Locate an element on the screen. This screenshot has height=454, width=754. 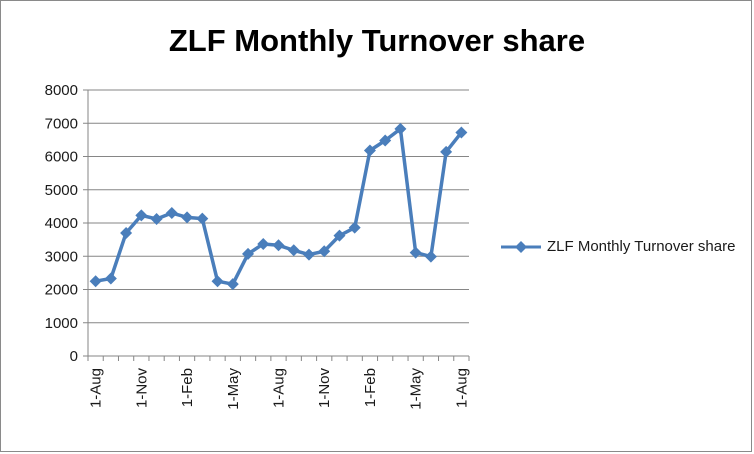
chart-title: ZLF Monthly Turnover share is located at coordinates (377, 40).